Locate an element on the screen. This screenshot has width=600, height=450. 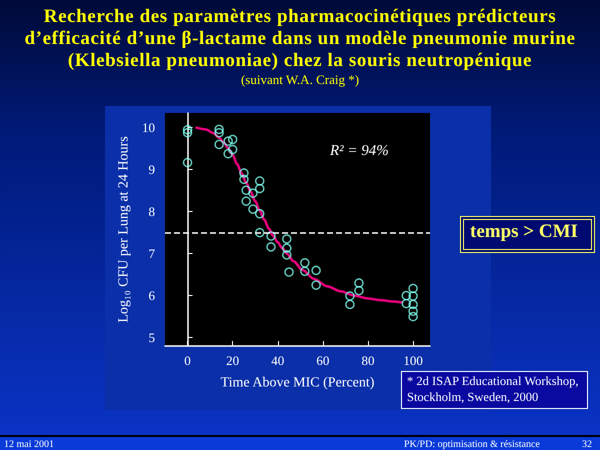
x-tick-label: 40 is located at coordinates (277, 360).